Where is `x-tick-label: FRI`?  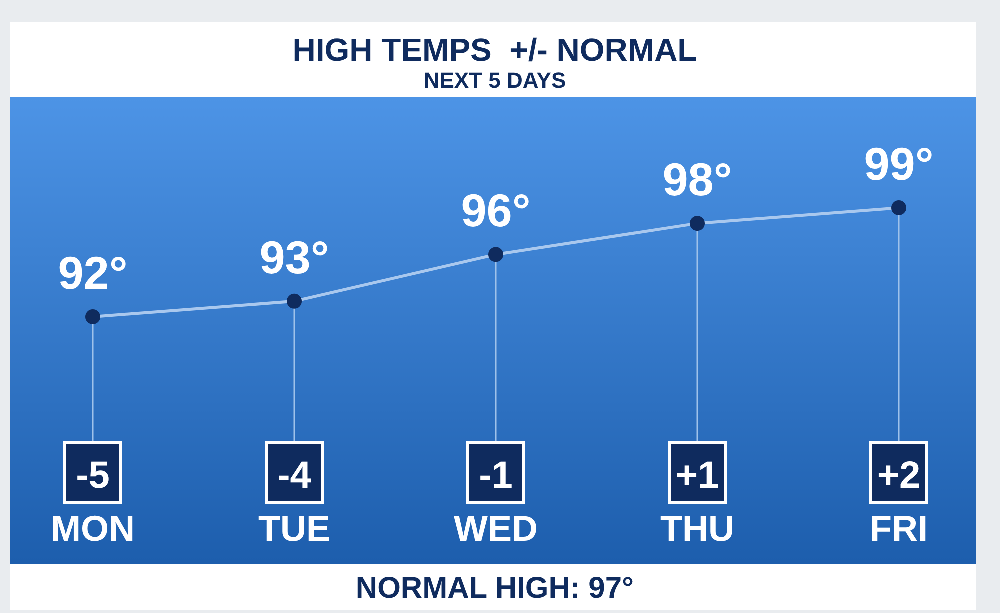
x-tick-label: FRI is located at coordinates (899, 528).